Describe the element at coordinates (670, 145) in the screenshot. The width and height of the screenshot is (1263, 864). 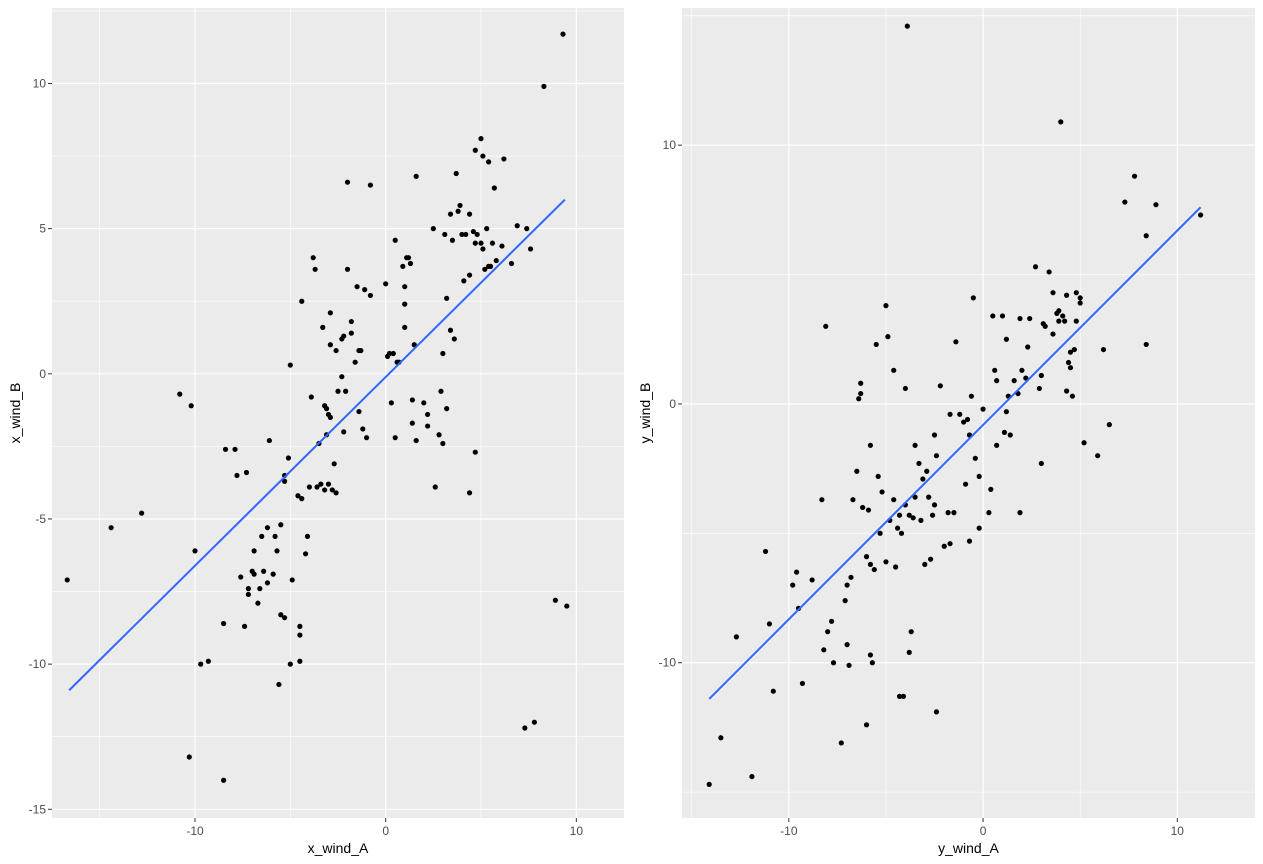
I see `y-tick-label: 10` at that location.